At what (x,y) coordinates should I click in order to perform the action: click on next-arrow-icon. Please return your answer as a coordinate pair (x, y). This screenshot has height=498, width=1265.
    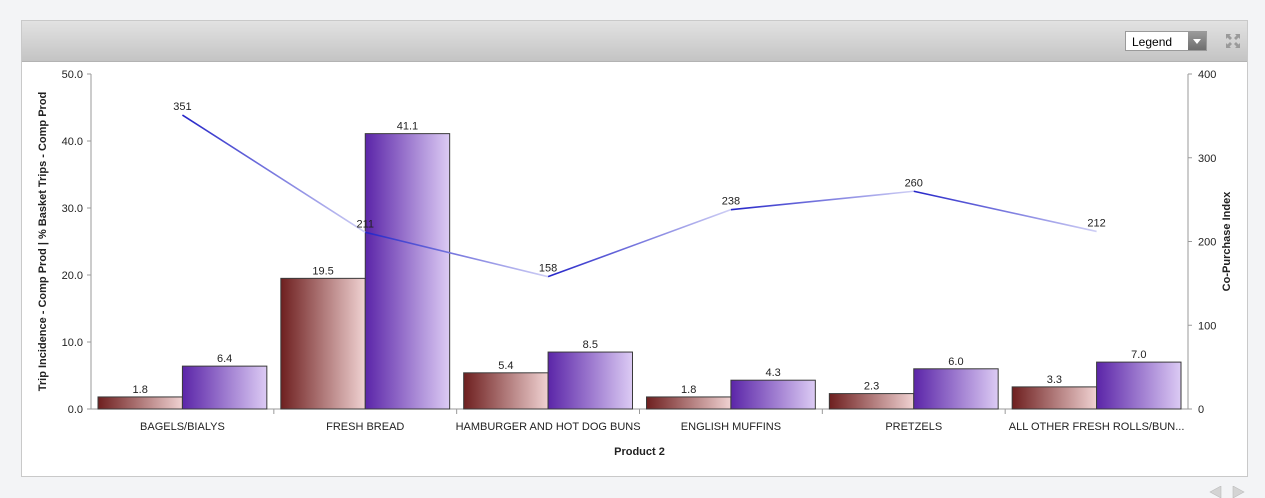
    Looking at the image, I should click on (1238, 492).